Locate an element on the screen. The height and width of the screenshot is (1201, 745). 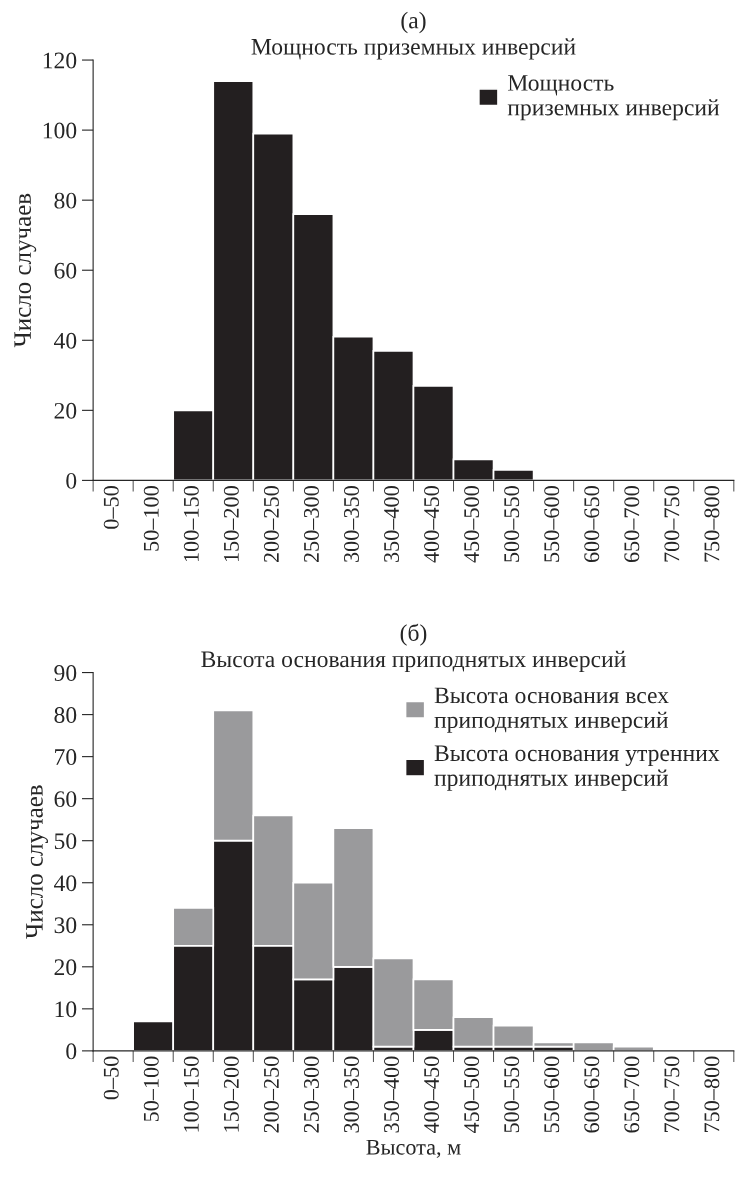
chart-title: (б) is located at coordinates (413, 634).